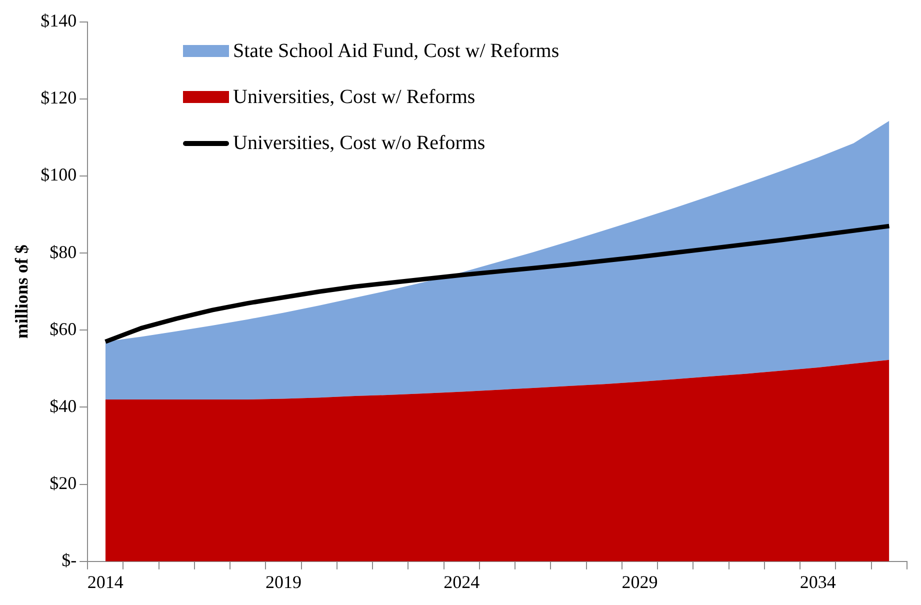 The width and height of the screenshot is (921, 605). I want to click on y-tick-label: $100, so click(58, 174).